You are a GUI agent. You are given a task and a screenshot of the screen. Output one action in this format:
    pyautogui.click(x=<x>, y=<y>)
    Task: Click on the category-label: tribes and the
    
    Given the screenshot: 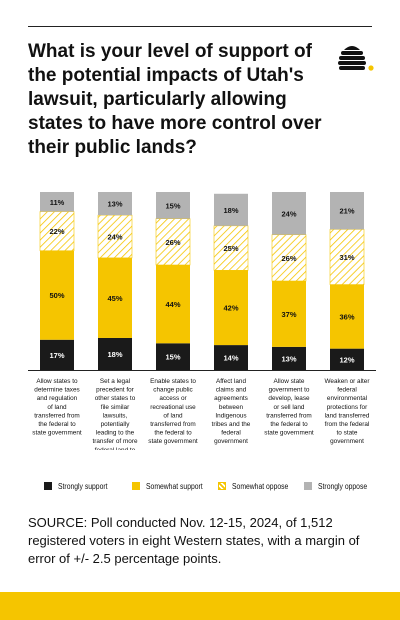 What is the action you would take?
    pyautogui.click(x=231, y=424)
    